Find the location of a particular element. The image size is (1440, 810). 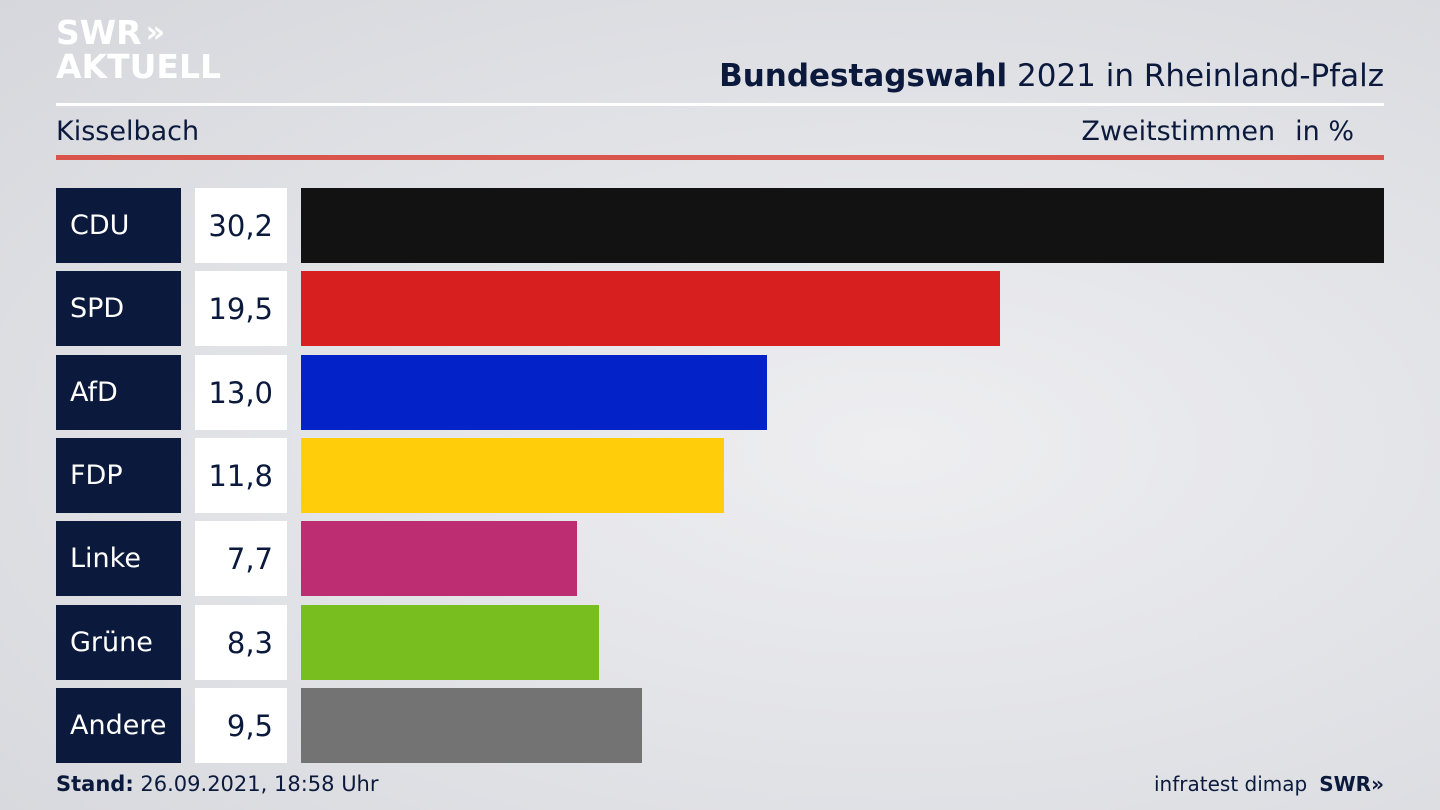

swr-aktuell-logo: SWR » AKTUELL is located at coordinates (138, 50).